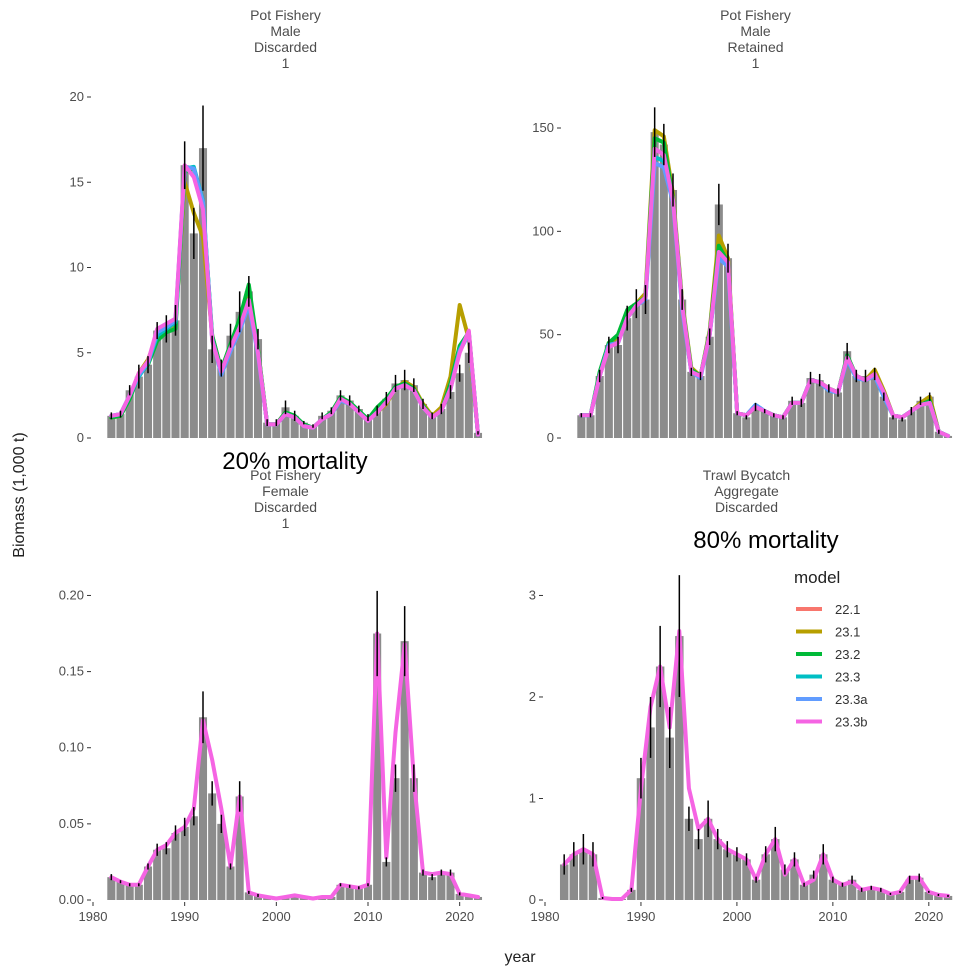 This screenshot has height=967, width=961. Describe the element at coordinates (80, 352) in the screenshot. I see `y-tick-label: 5` at that location.